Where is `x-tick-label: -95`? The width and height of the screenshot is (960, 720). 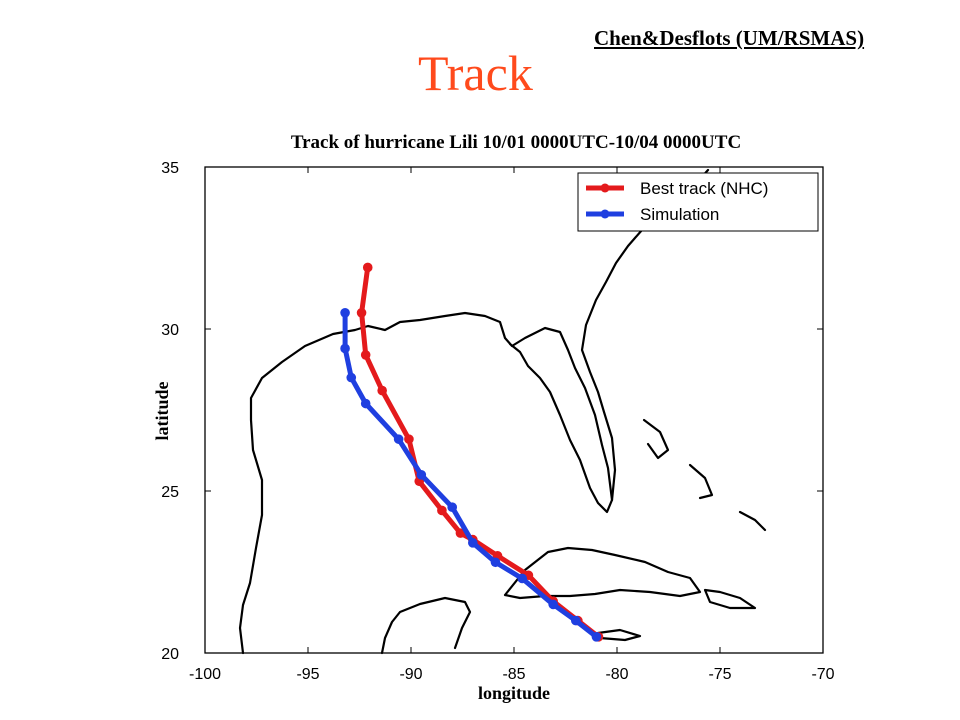 x-tick-label: -95 is located at coordinates (307, 674).